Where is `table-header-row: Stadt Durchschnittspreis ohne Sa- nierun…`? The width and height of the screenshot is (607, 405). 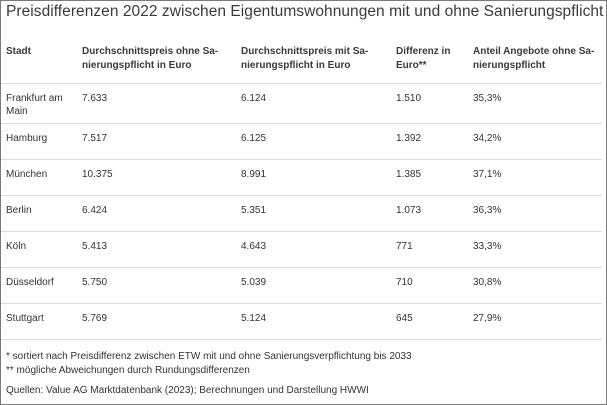 table-header-row: Stadt Durchschnittspreis ohne Sa- nierun… is located at coordinates (301, 60).